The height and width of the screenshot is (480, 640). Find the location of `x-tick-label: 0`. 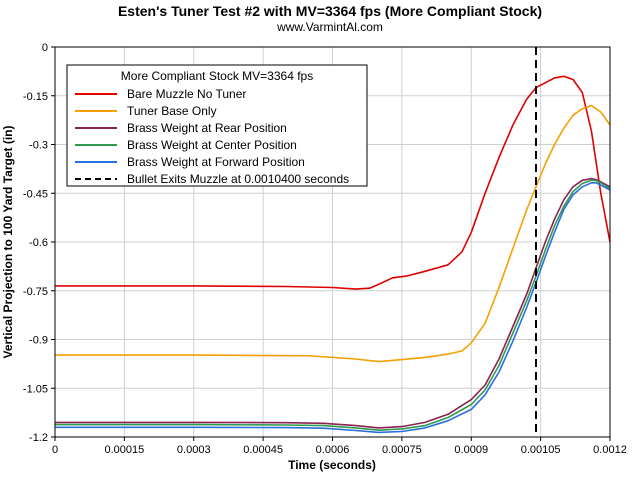

x-tick-label: 0 is located at coordinates (55, 450).